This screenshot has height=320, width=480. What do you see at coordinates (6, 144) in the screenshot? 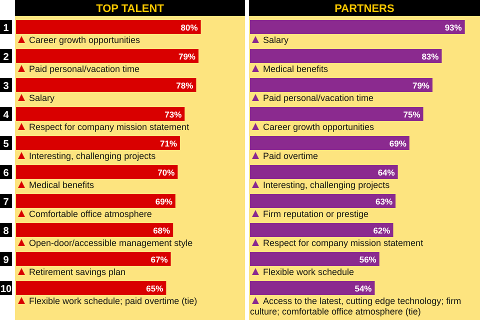
I see `text: 5` at bounding box center [6, 144].